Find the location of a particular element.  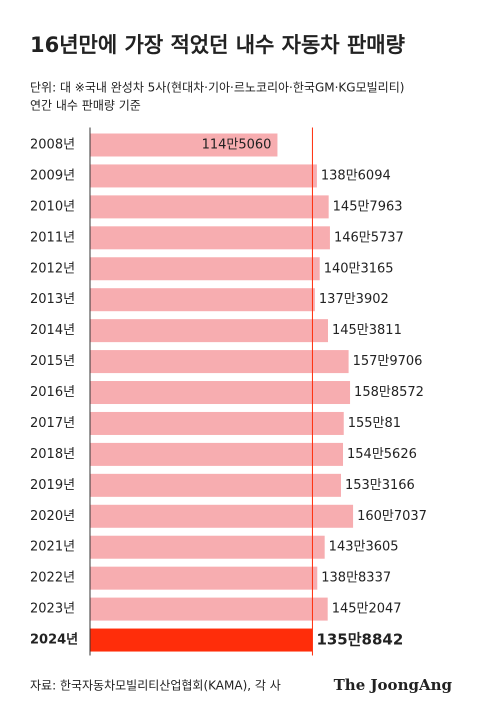

value-label: 138만6094 is located at coordinates (356, 175).